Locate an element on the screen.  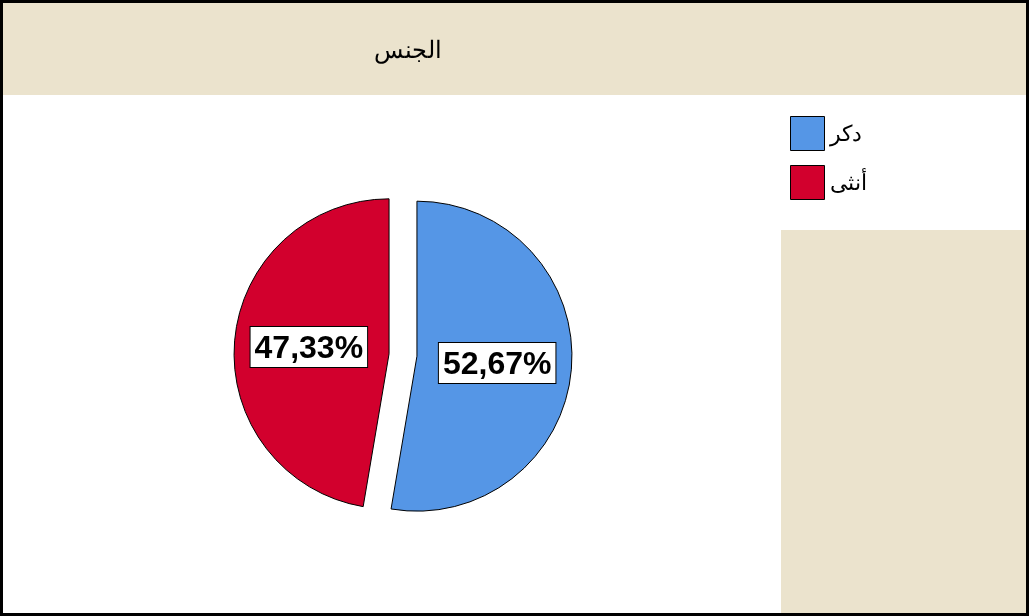
data-label: 52,67% is located at coordinates (497, 362).